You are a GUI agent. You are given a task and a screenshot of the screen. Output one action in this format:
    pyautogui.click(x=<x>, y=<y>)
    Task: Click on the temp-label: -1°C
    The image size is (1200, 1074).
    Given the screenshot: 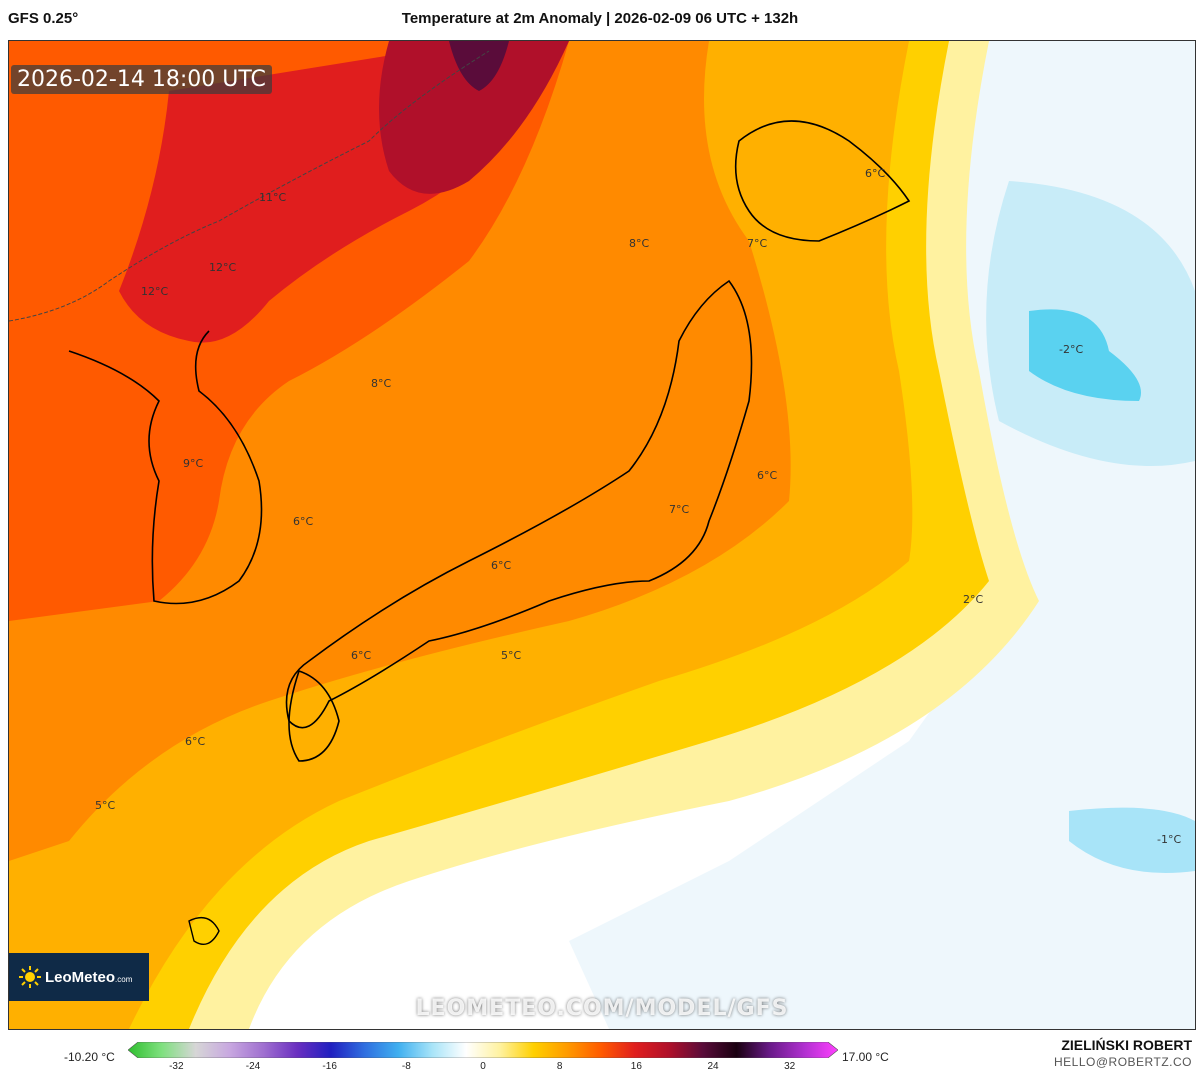 What is the action you would take?
    pyautogui.click(x=1169, y=839)
    